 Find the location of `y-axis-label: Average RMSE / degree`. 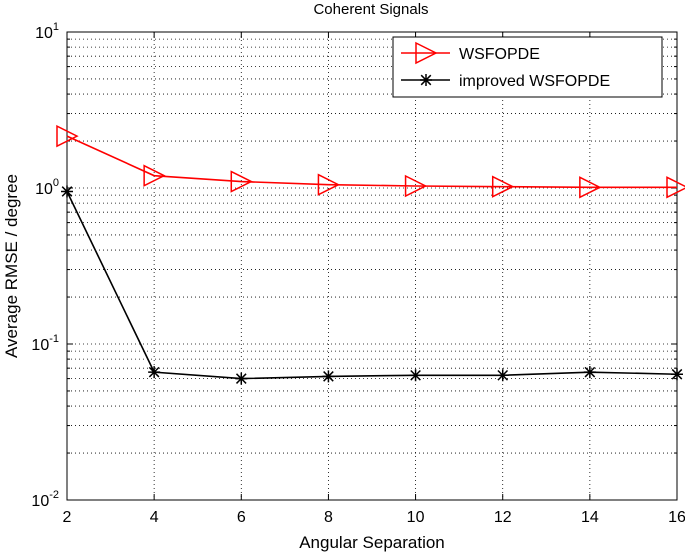

y-axis-label: Average RMSE / degree is located at coordinates (11, 266).